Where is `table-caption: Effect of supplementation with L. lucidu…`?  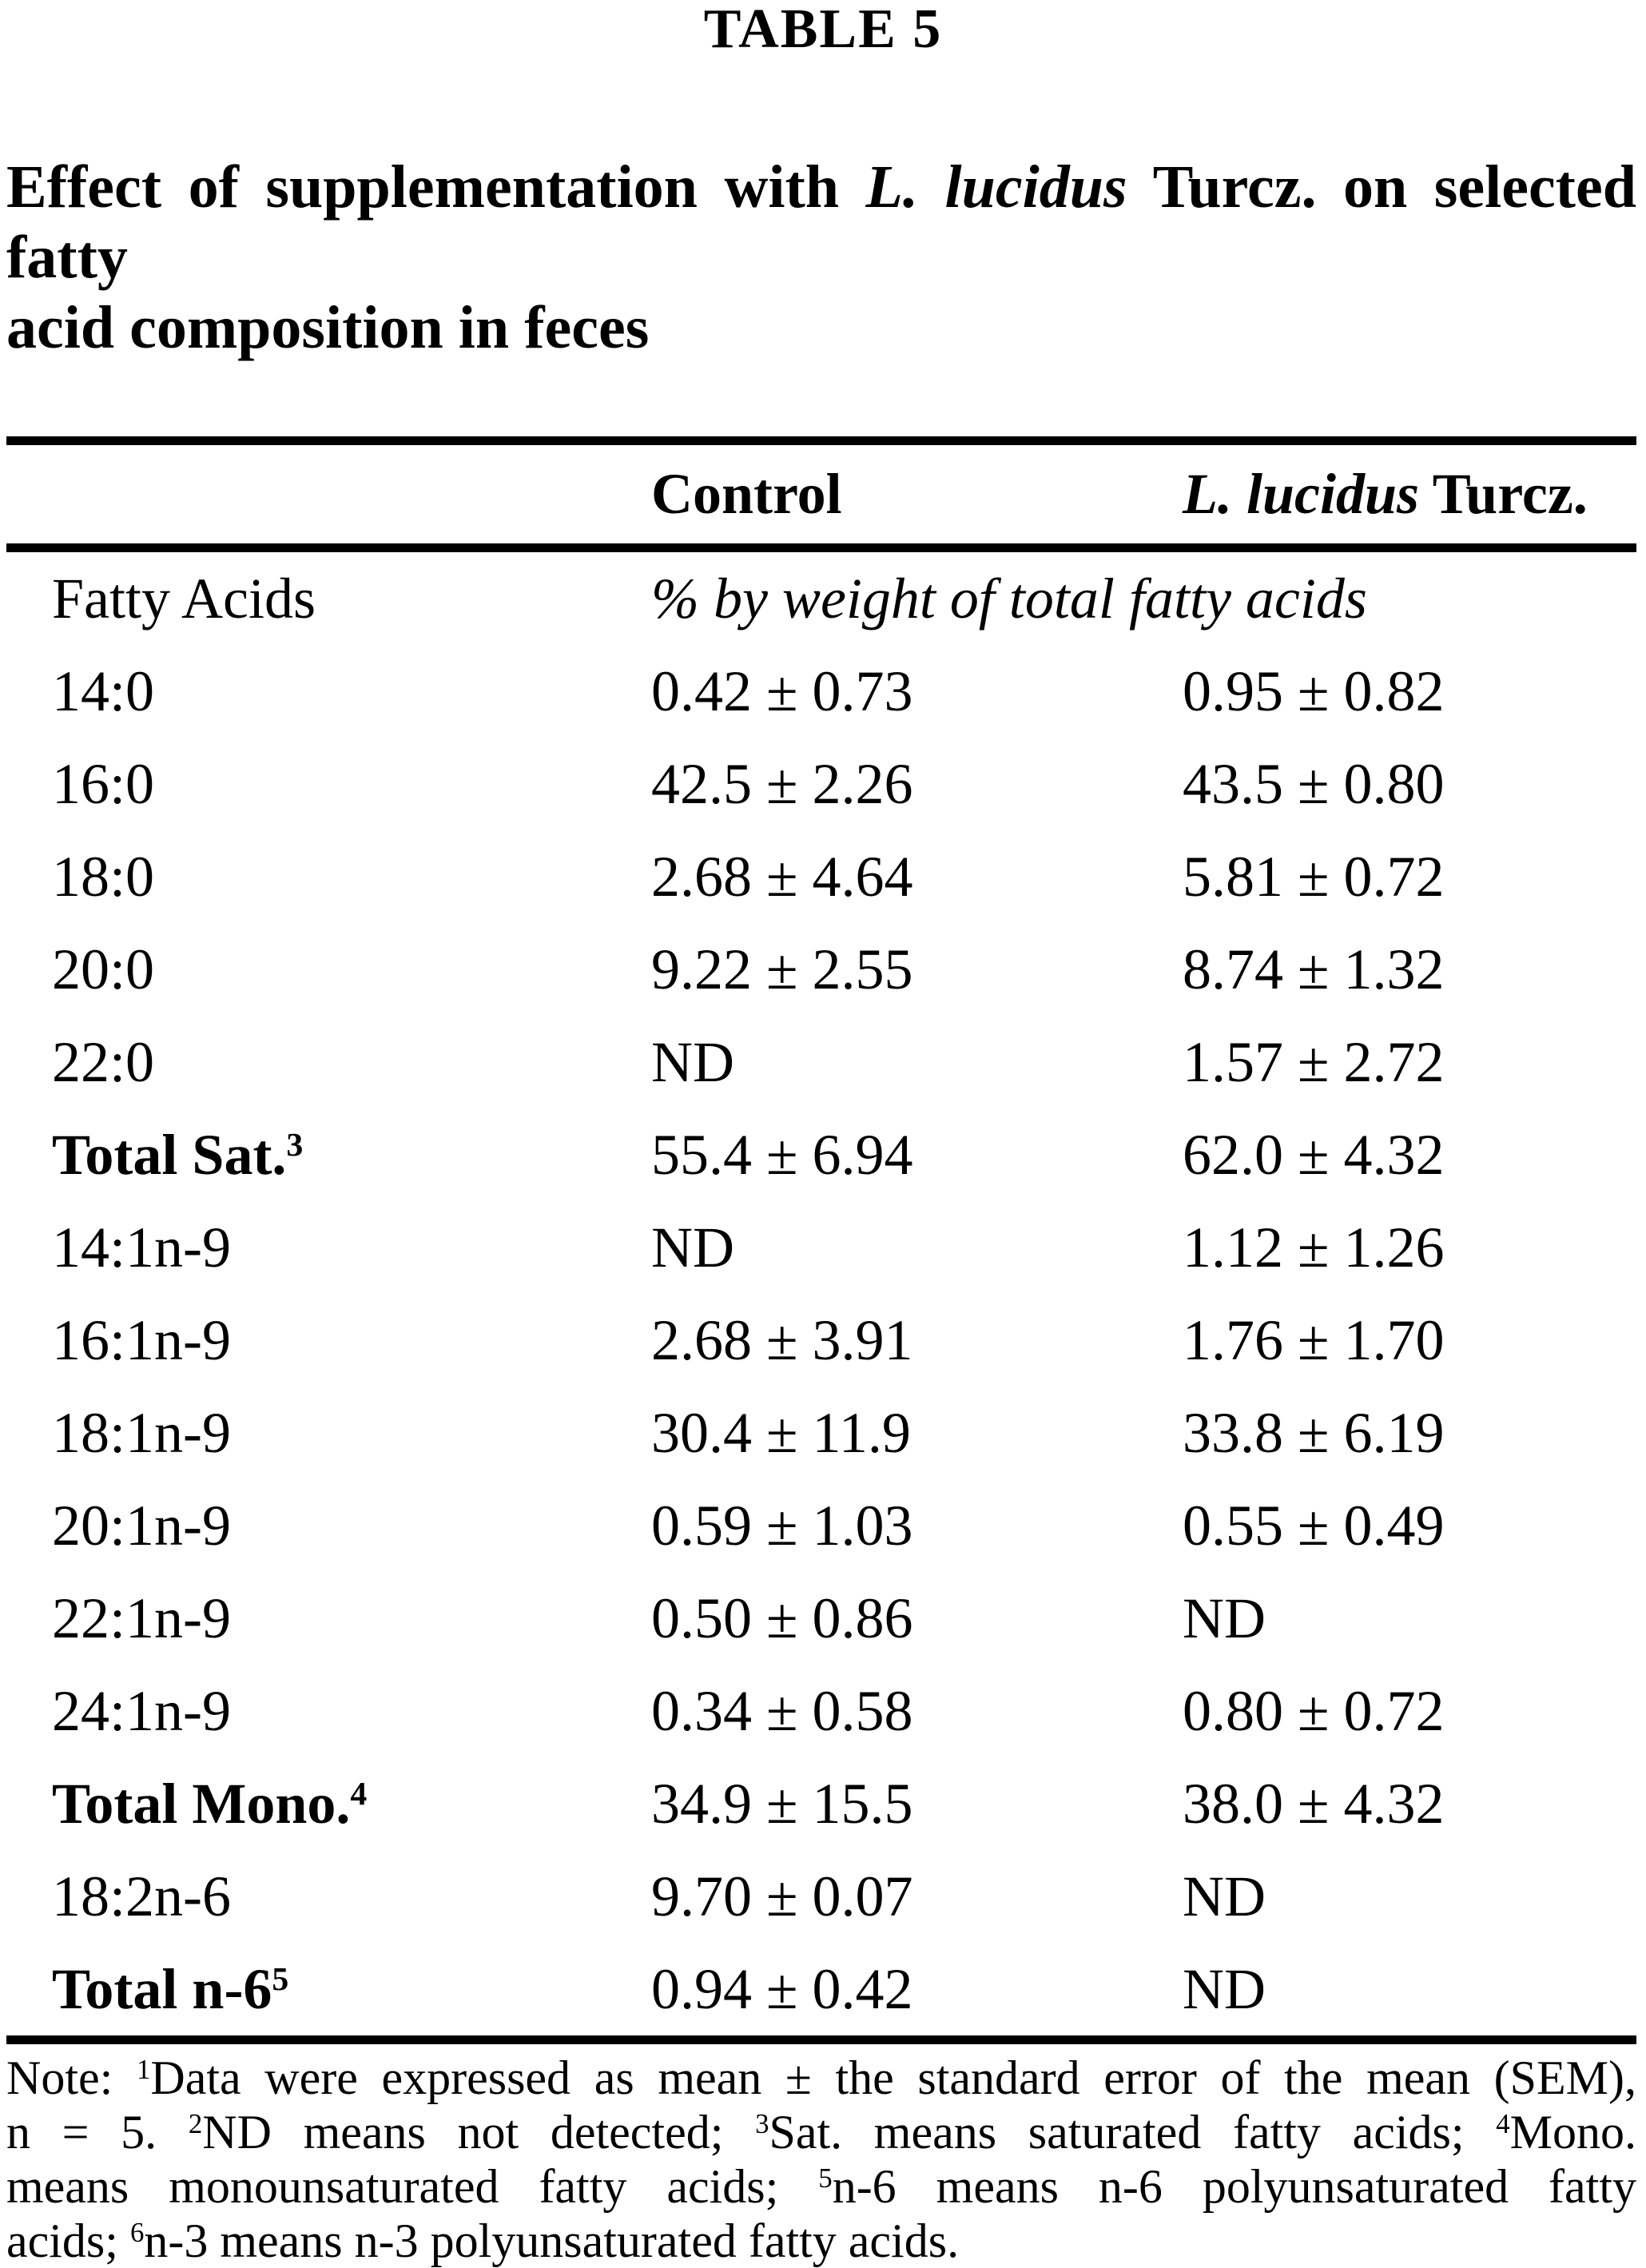
table-caption: Effect of supplementation with L. lucidu… is located at coordinates (823, 257).